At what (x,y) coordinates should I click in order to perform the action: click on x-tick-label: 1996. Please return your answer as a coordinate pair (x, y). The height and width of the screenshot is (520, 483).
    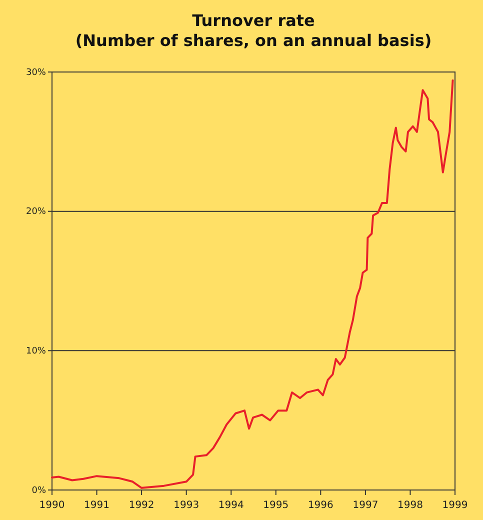
    Looking at the image, I should click on (321, 505).